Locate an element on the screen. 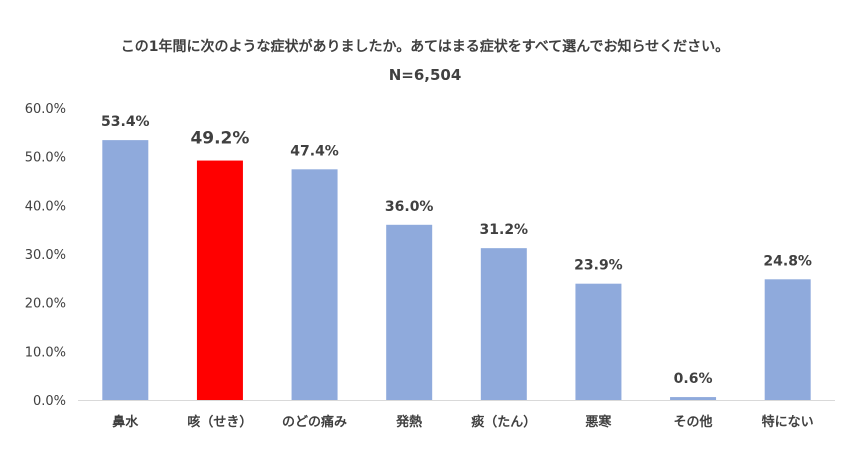  data-label: 31.2% is located at coordinates (504, 230).